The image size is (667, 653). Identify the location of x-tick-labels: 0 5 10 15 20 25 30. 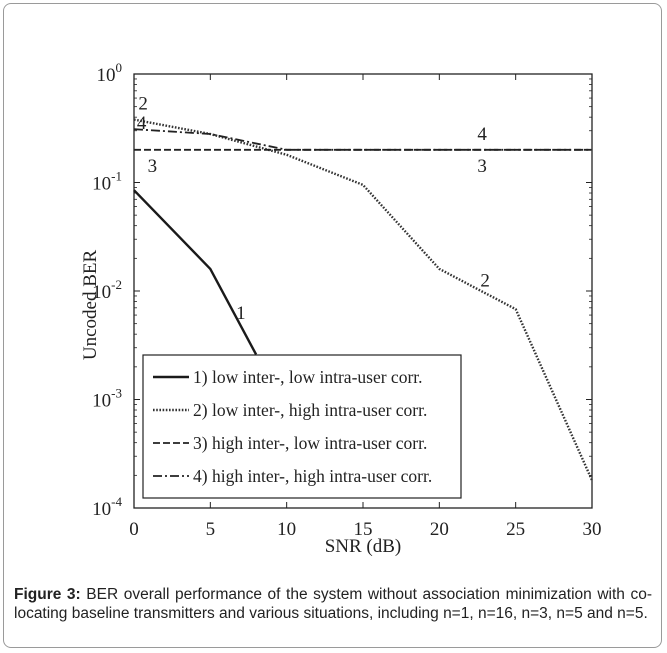
(365, 529).